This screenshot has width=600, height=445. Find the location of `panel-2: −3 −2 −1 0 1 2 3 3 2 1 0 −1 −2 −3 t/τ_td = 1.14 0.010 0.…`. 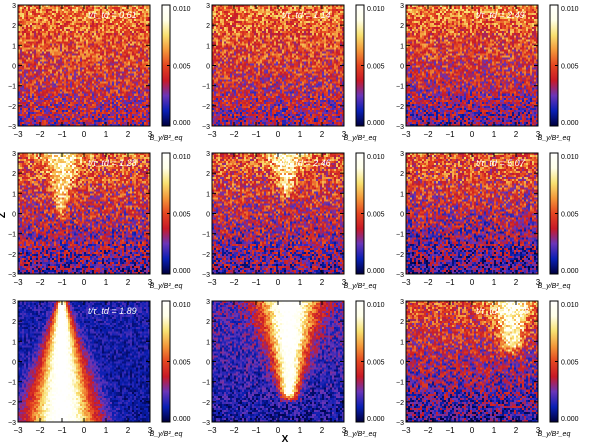

panel-2: −3 −2 −1 0 1 2 3 3 2 1 0 −1 −2 −3 t/τ_td = 1.14 0.010 0.… is located at coordinates (293, 72).